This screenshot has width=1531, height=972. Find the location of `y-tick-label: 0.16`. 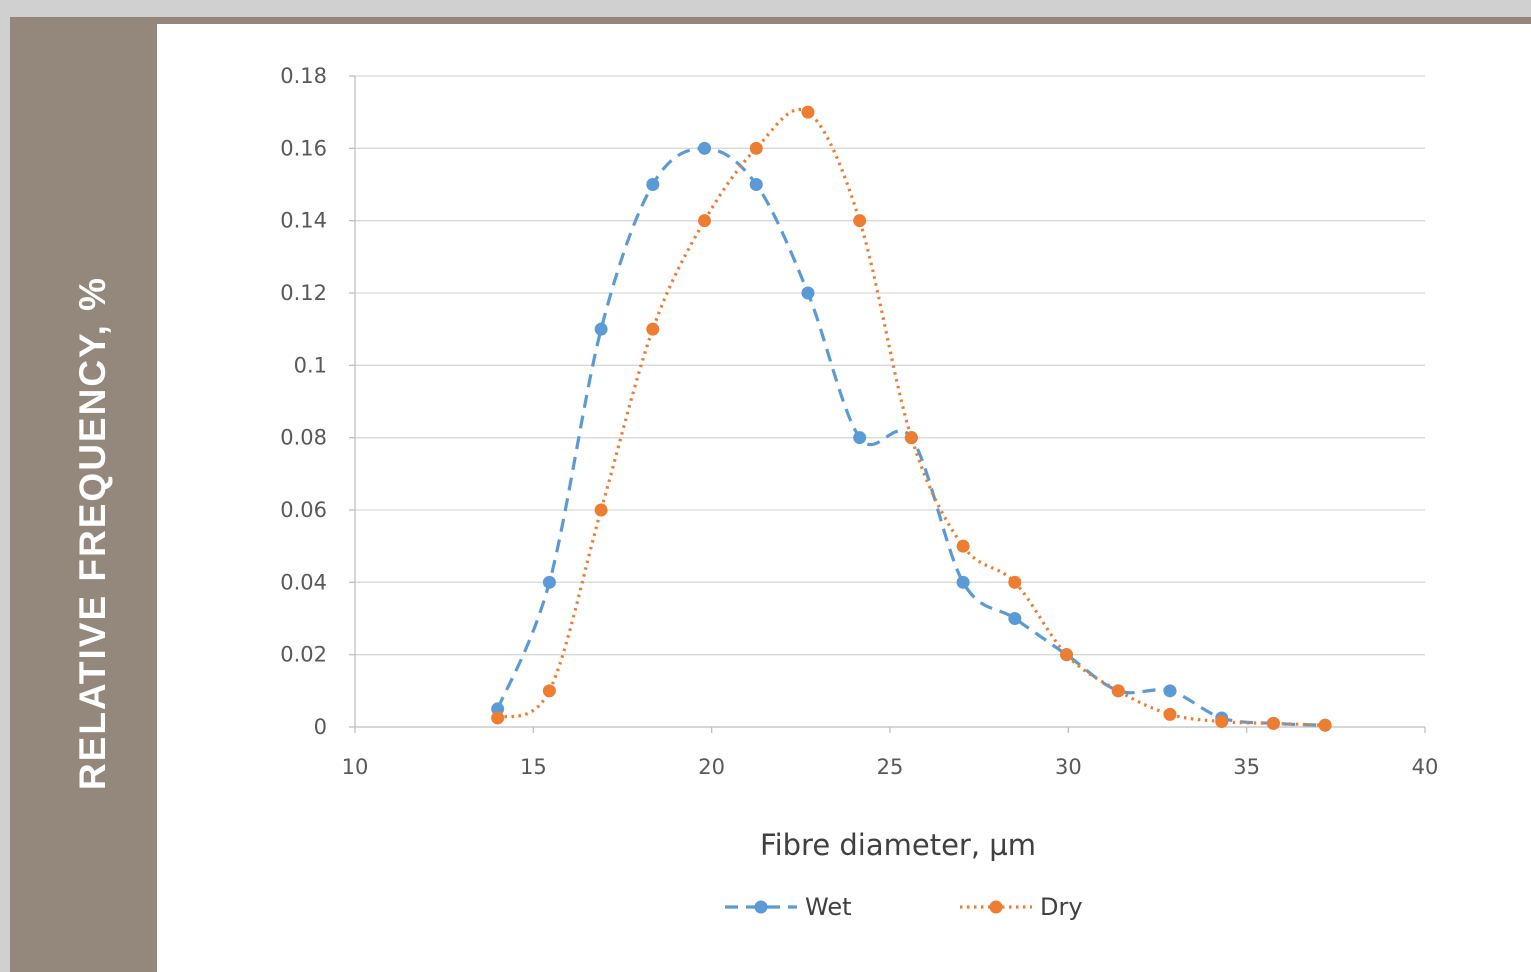

y-tick-label: 0.16 is located at coordinates (303, 148).